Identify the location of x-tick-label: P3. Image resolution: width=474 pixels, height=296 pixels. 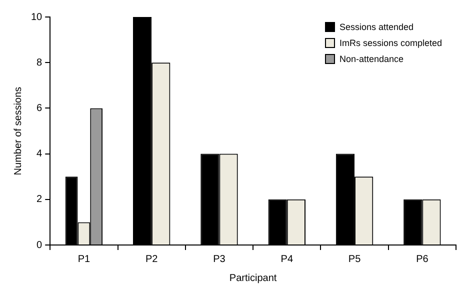
(219, 259).